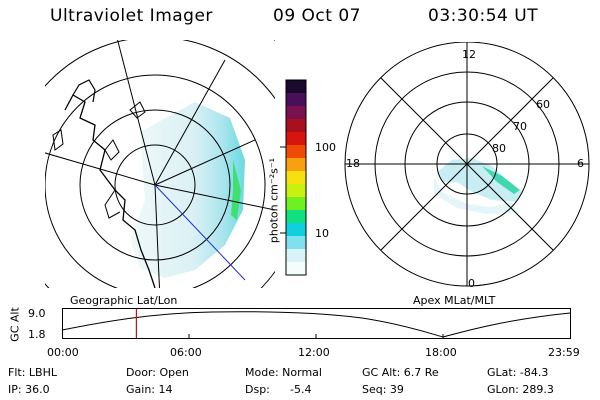 This screenshot has width=600, height=400. Describe the element at coordinates (518, 372) in the screenshot. I see `glat-info: GLat: -84.3` at that location.